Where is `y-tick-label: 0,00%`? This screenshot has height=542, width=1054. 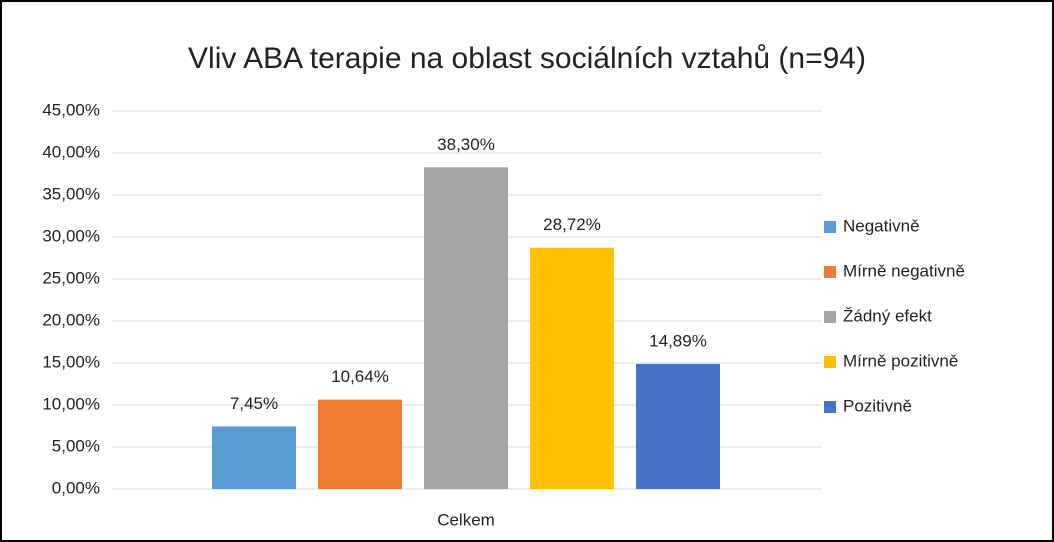
y-tick-label: 0,00% is located at coordinates (76, 487).